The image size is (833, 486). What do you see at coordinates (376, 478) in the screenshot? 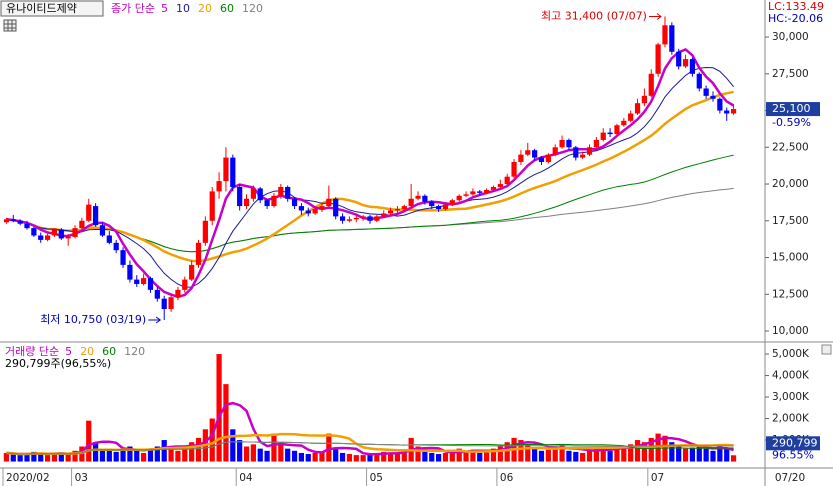
I see `x-tick-label: 05` at bounding box center [376, 478].